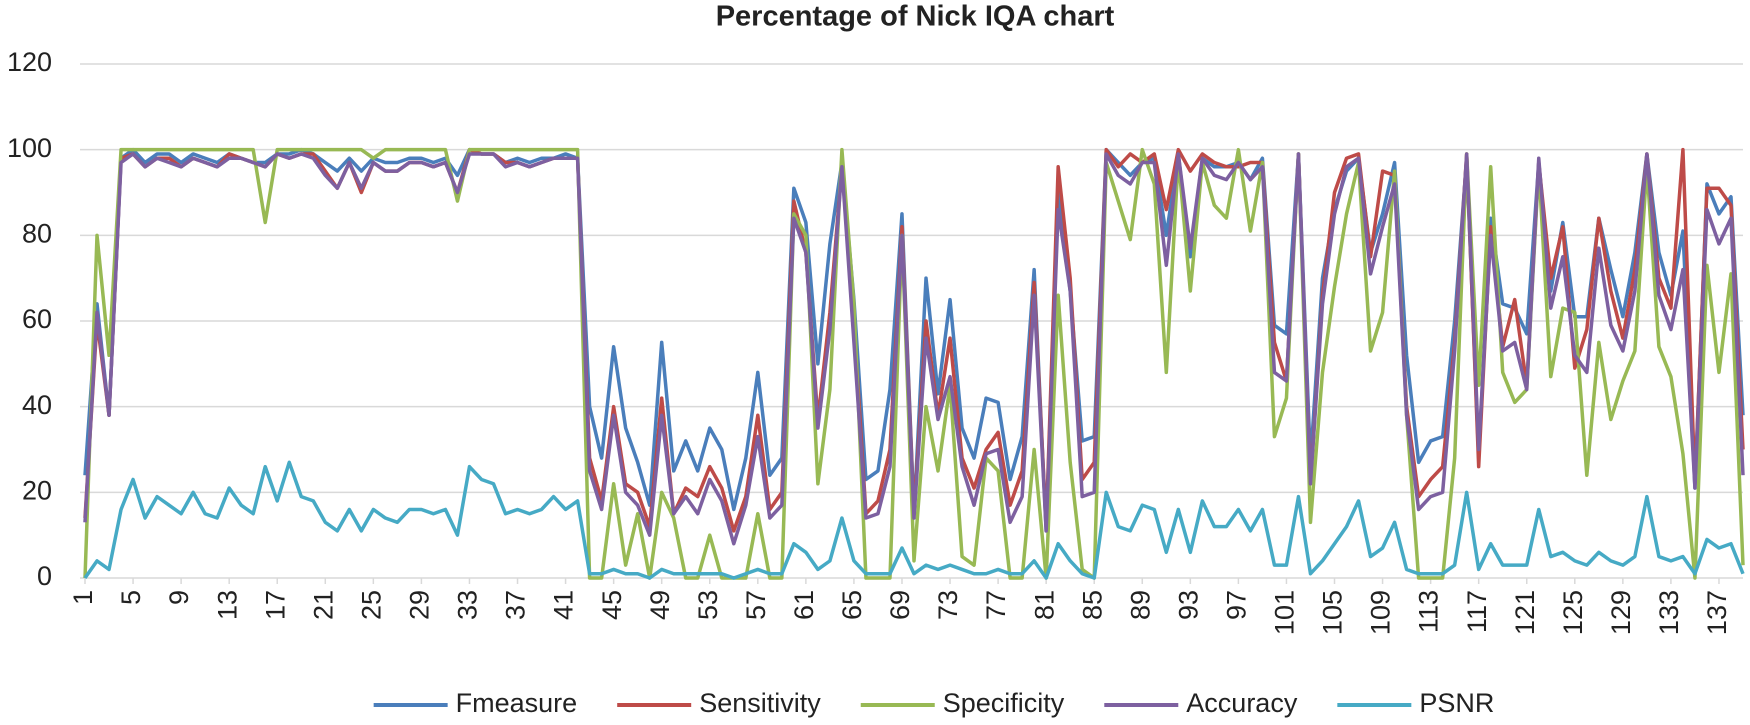 Image resolution: width=1750 pixels, height=725 pixels. I want to click on x-tick-label: 37, so click(516, 605).